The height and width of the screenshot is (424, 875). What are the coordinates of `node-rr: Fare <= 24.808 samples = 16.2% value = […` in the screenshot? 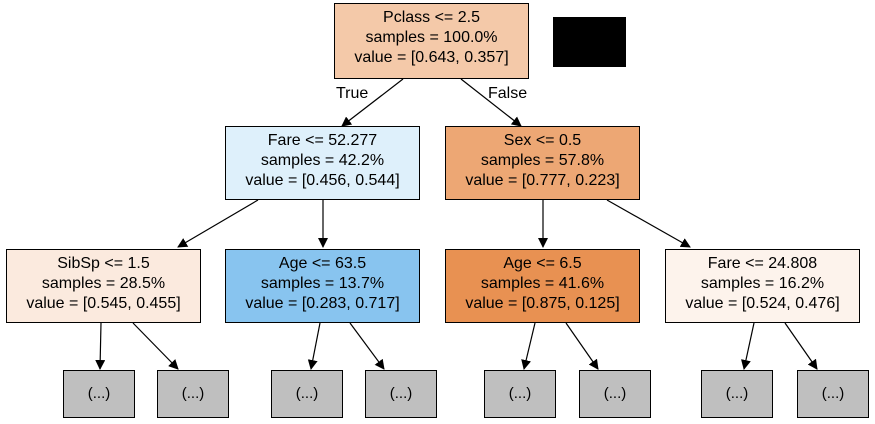 It's located at (762, 286).